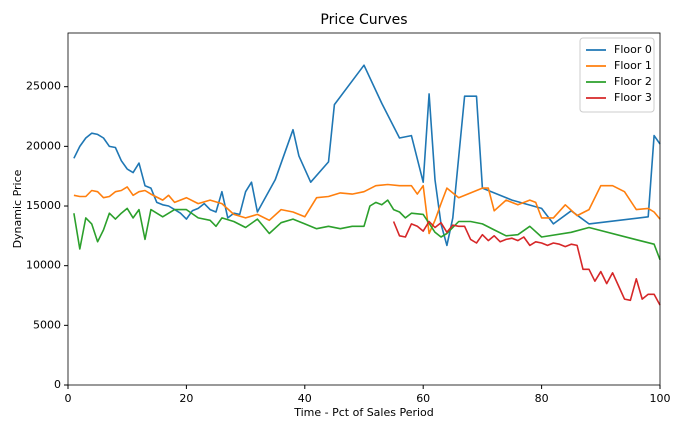 The image size is (685, 433). What do you see at coordinates (186, 398) in the screenshot?
I see `x-tick-label: 20` at bounding box center [186, 398].